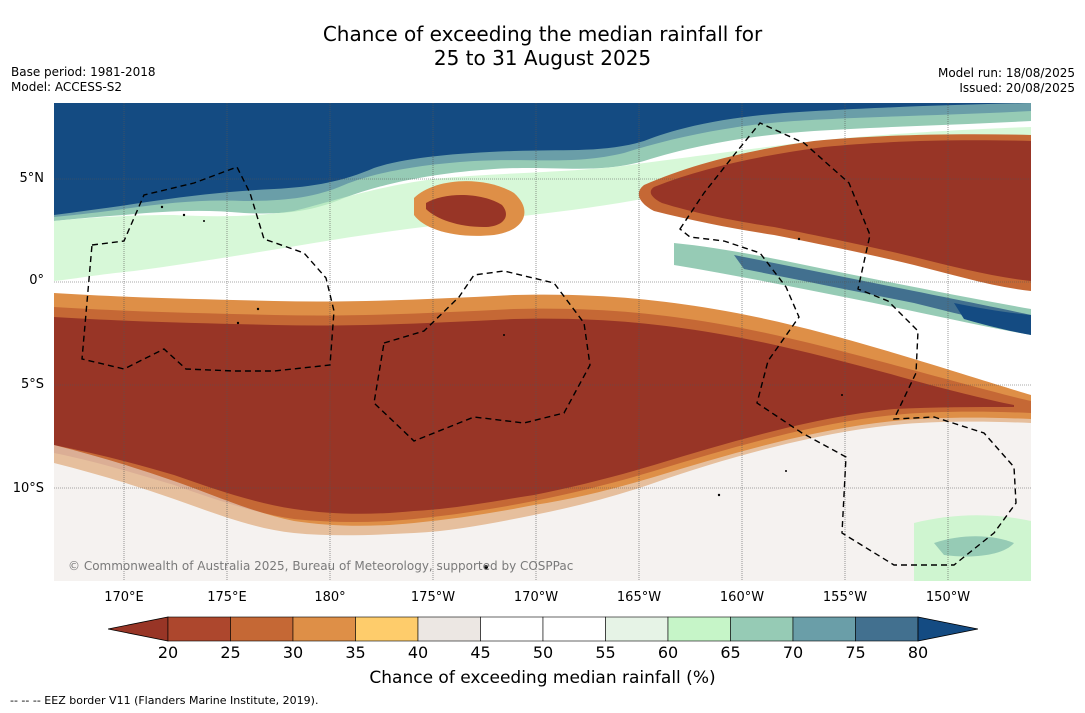  What do you see at coordinates (138, 629) in the screenshot?
I see `colorbar-extend-low` at bounding box center [138, 629].